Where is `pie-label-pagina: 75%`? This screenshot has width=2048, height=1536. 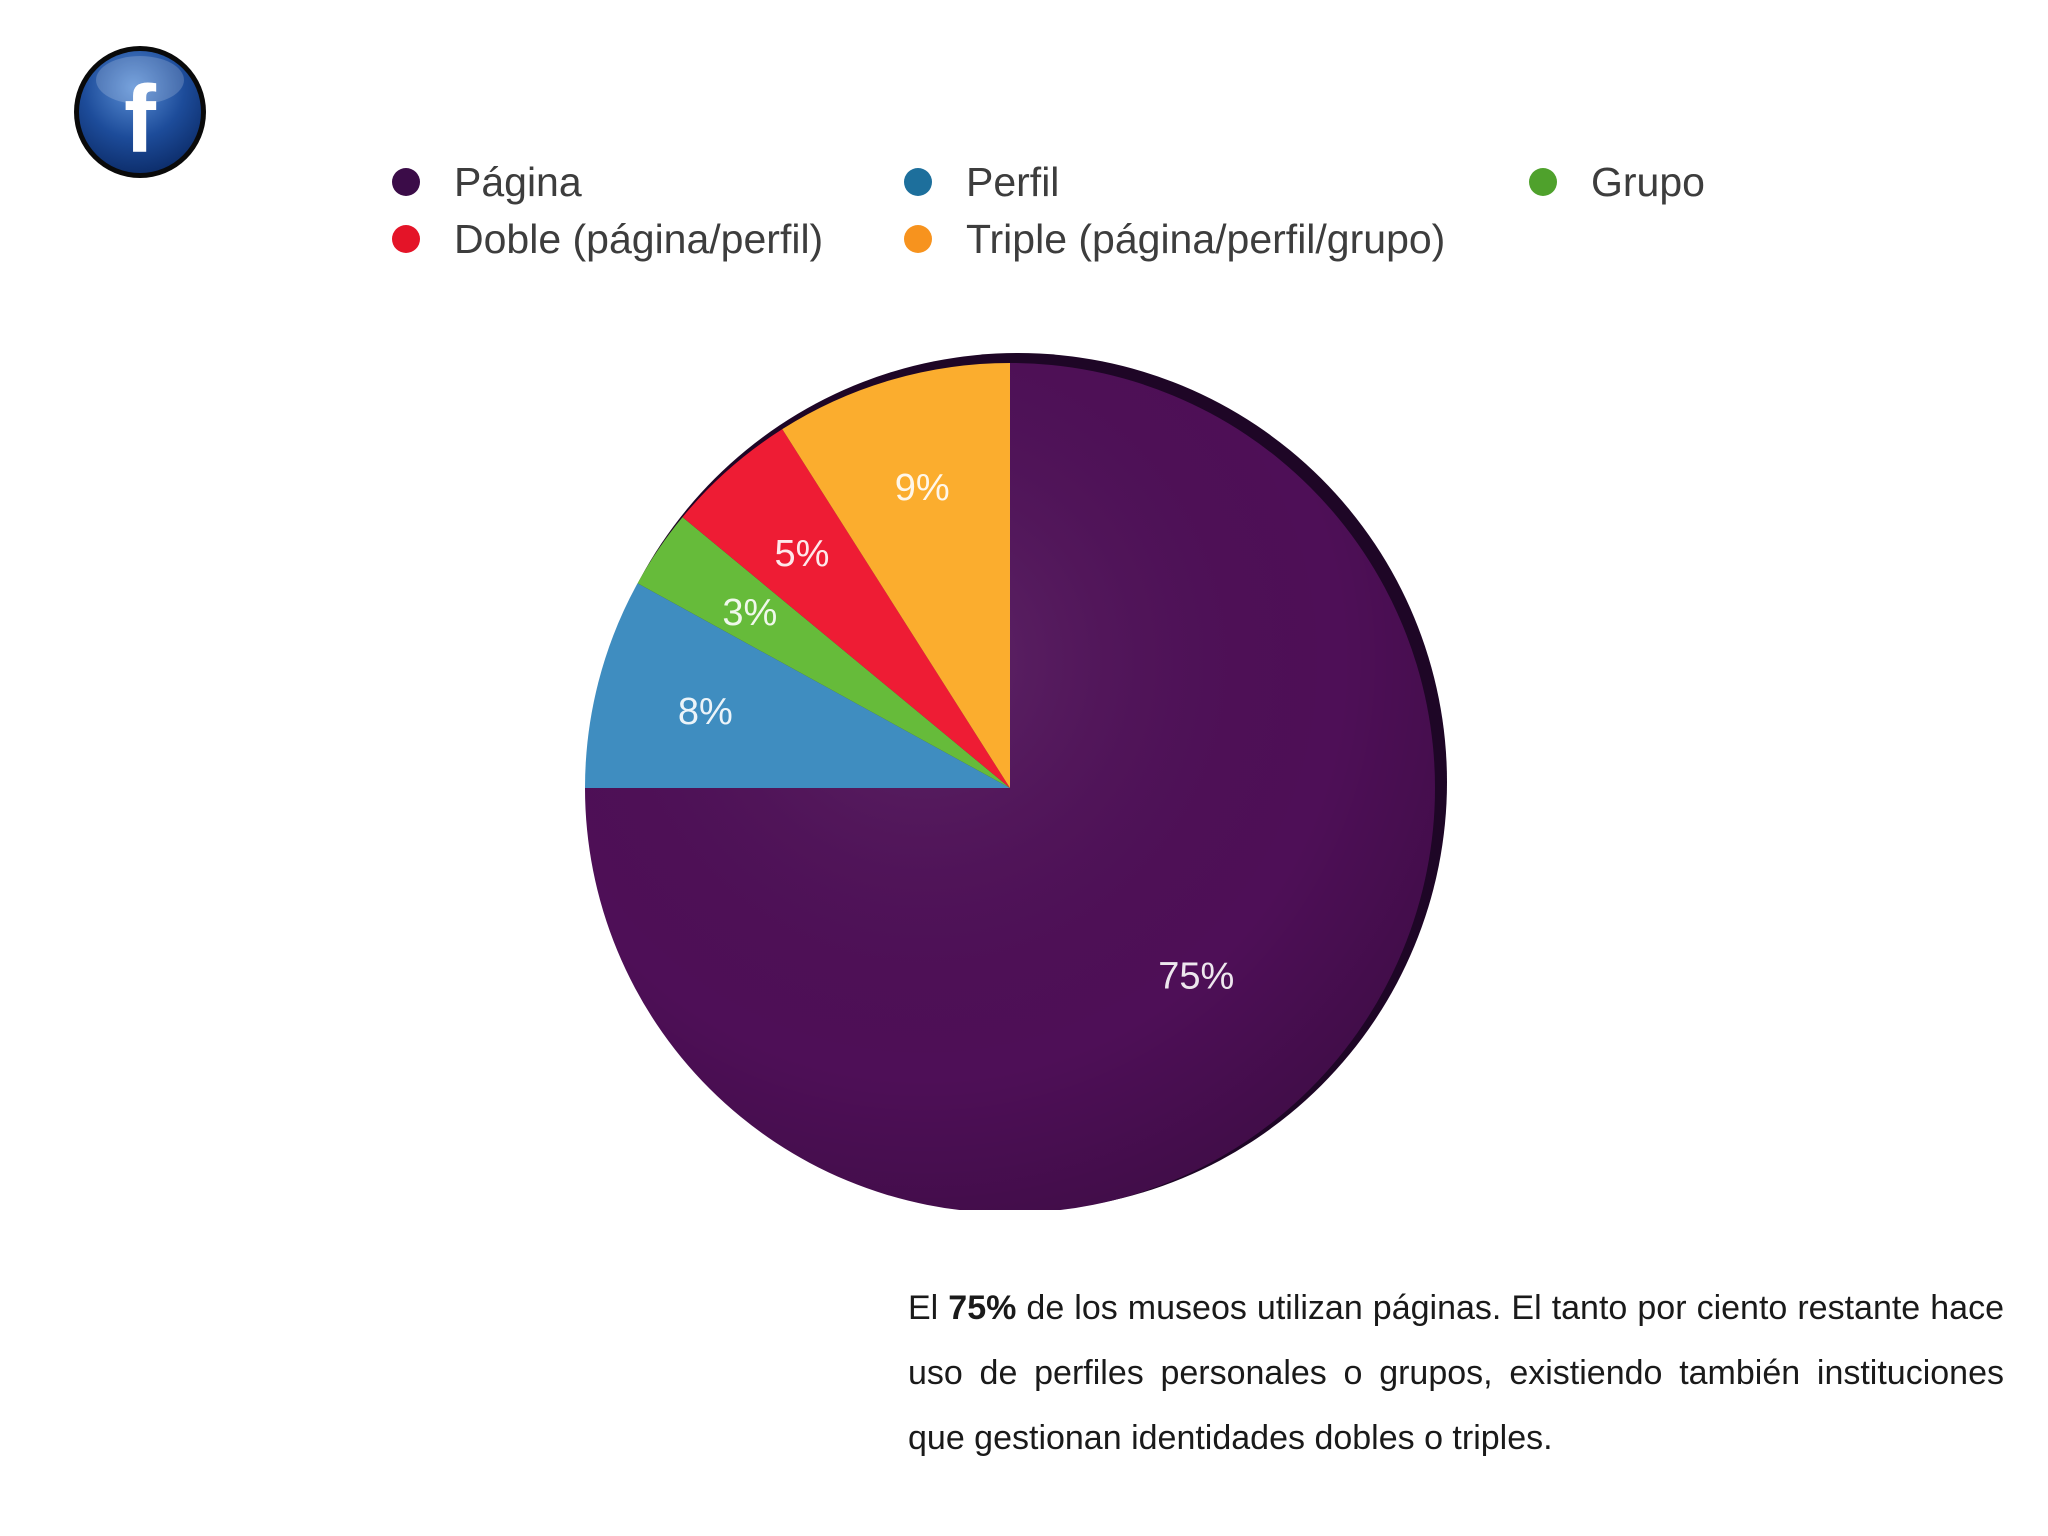
pie-label-pagina: 75% is located at coordinates (1196, 976).